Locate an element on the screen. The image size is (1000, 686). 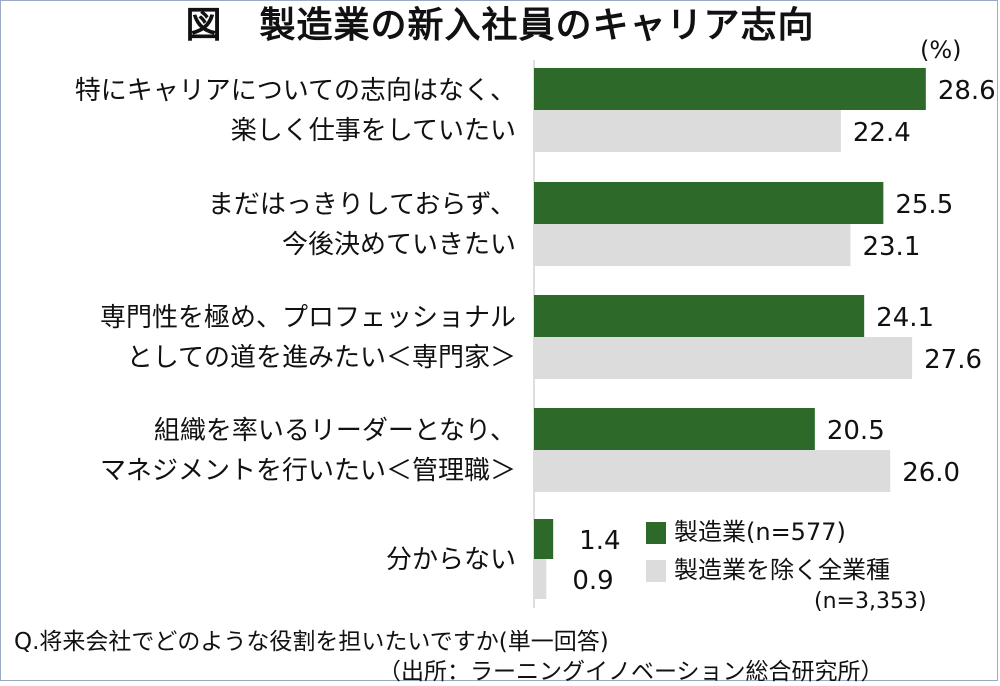
category-label-no-preference-line-1: 特にキャリアについての志向はなく、 is located at coordinates (295, 91).